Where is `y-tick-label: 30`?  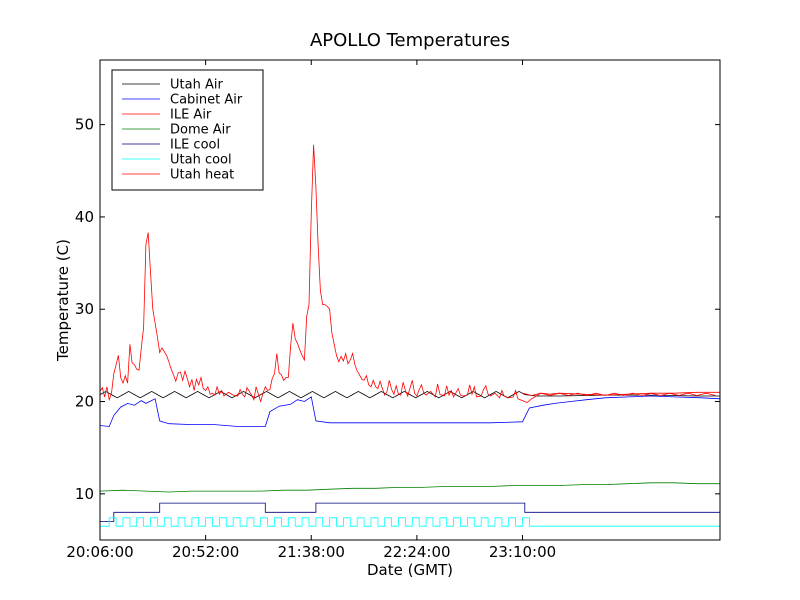 y-tick-label: 30 is located at coordinates (84, 309).